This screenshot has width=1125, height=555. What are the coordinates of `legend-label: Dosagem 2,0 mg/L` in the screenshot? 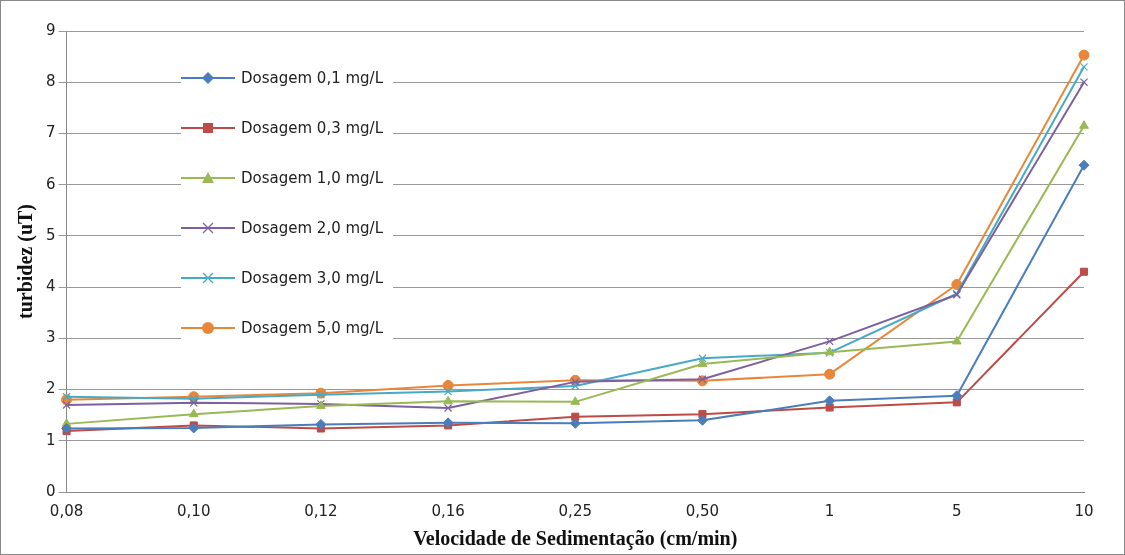 It's located at (312, 228).